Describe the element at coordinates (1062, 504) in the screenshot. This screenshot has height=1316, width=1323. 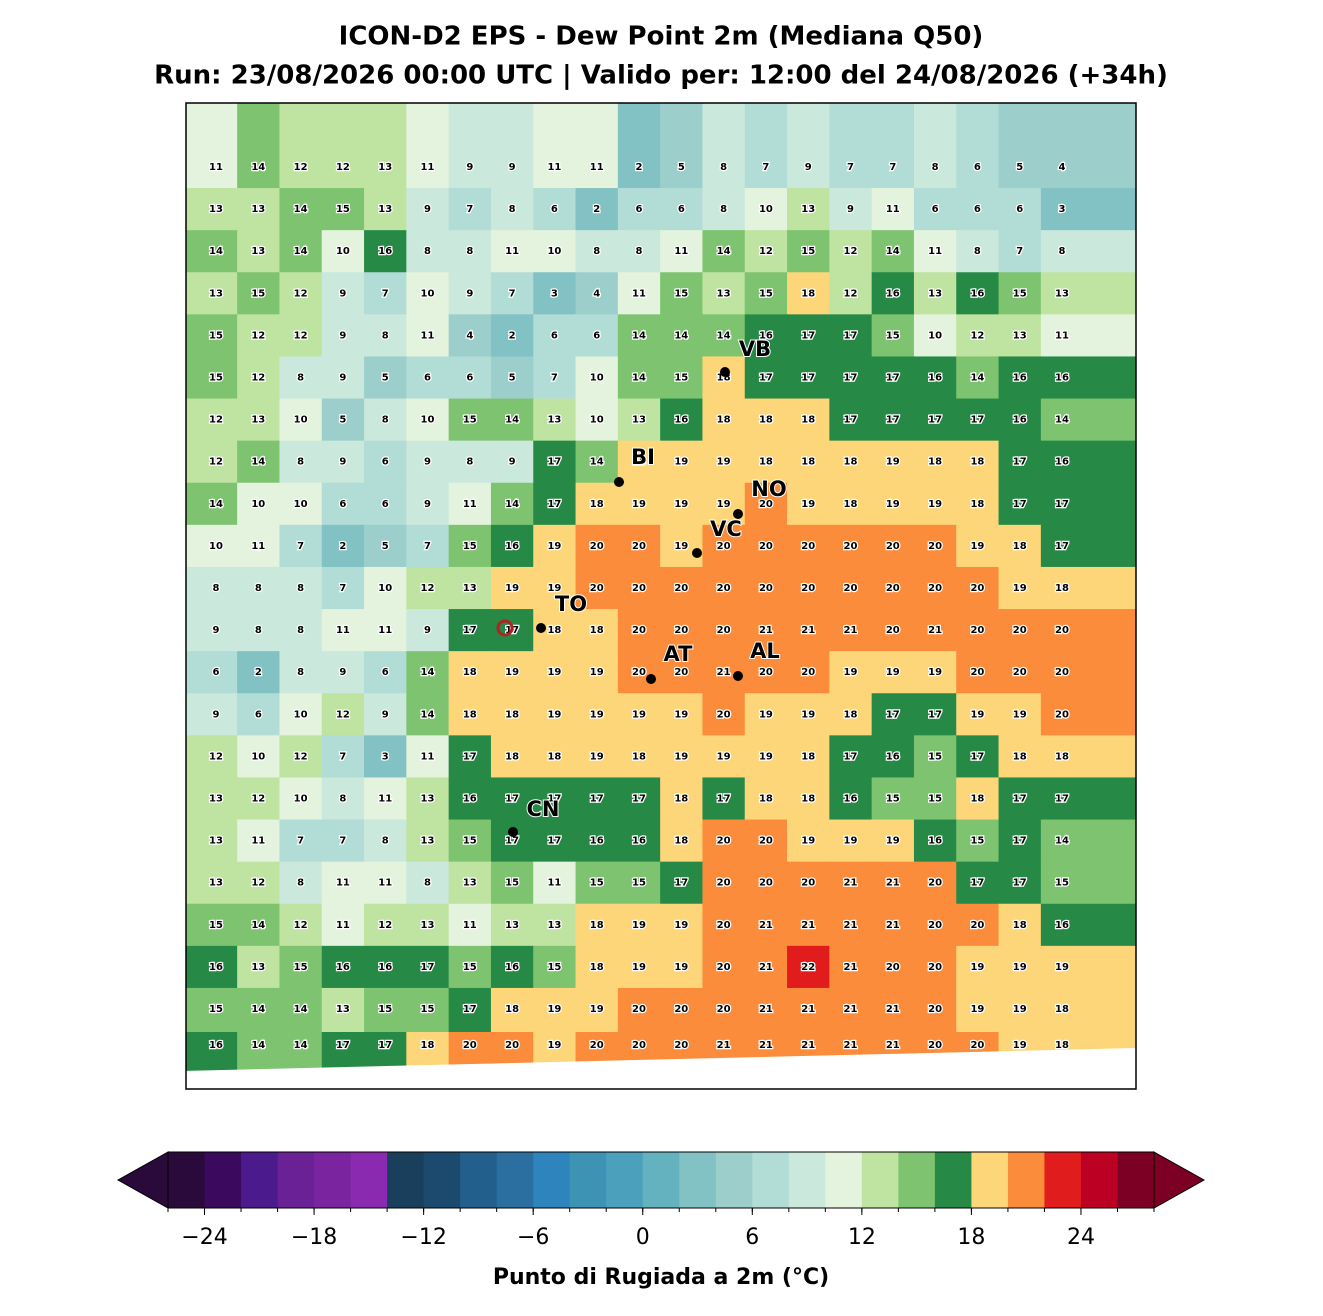
I see `grid-value: 17` at that location.